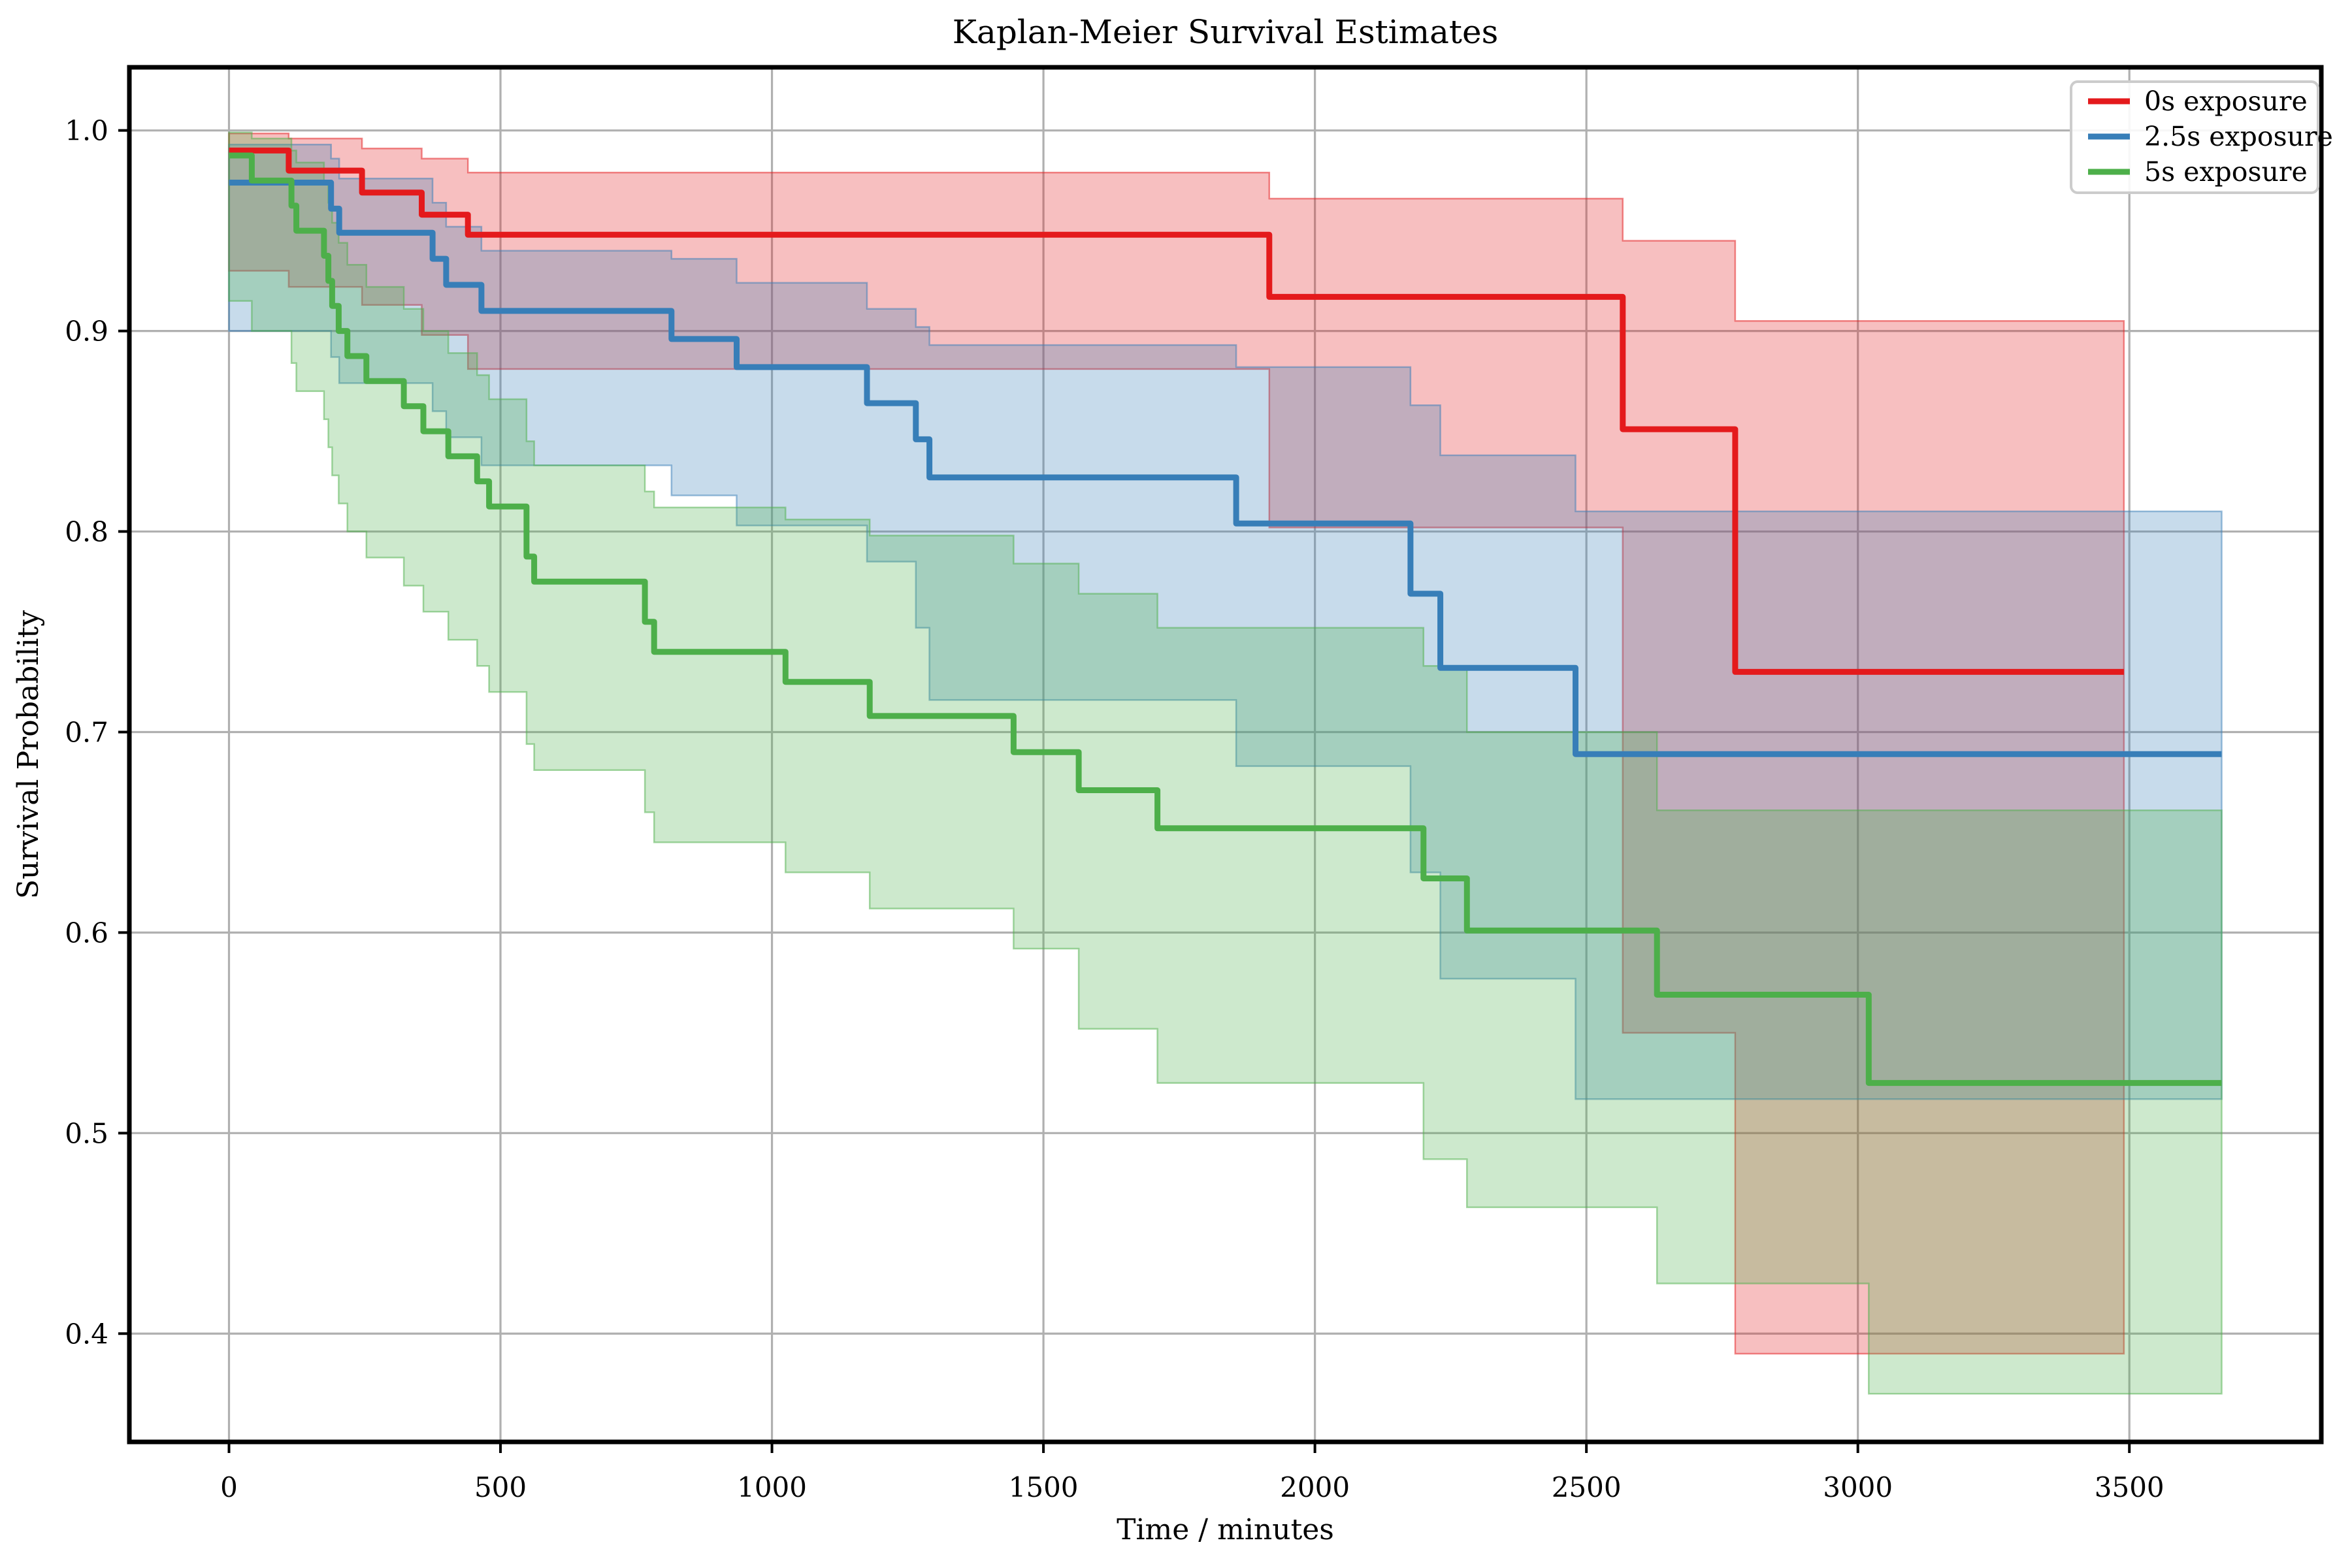 The width and height of the screenshot is (2352, 1568). I want to click on y-tick-label: 0.9, so click(86, 332).